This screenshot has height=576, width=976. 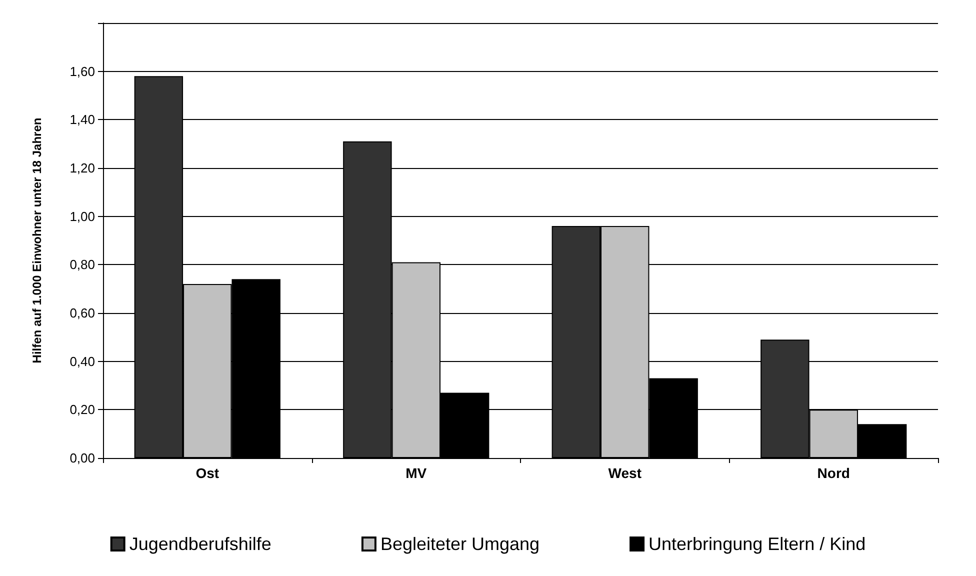 I want to click on y-tick-label: 0,60, so click(x=82, y=313).